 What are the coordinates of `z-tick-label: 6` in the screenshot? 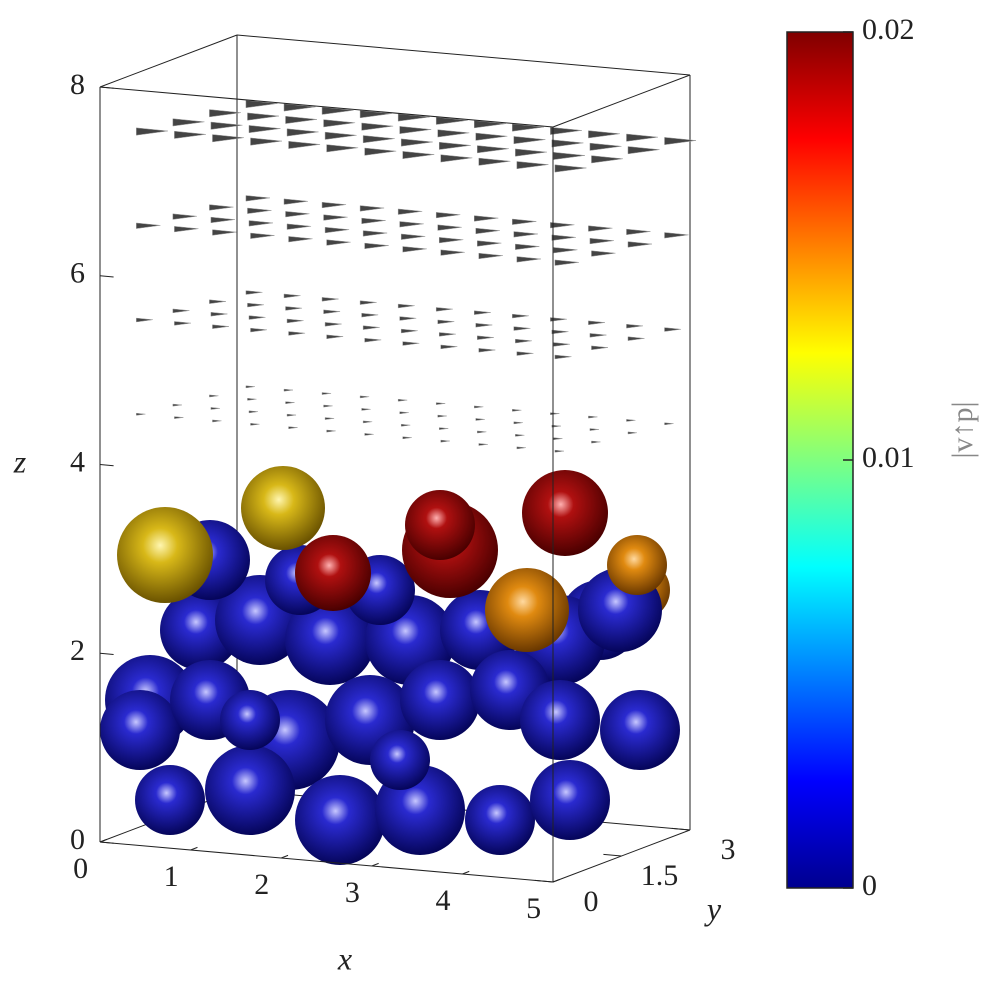 It's located at (77, 273).